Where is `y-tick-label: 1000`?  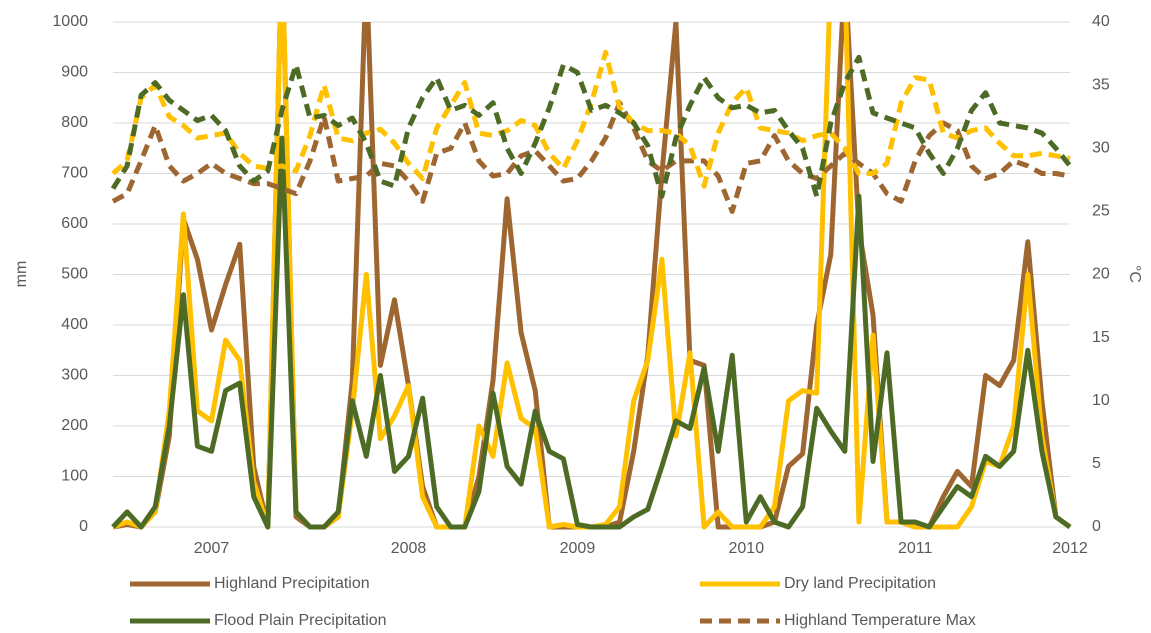 y-tick-label: 1000 is located at coordinates (70, 21).